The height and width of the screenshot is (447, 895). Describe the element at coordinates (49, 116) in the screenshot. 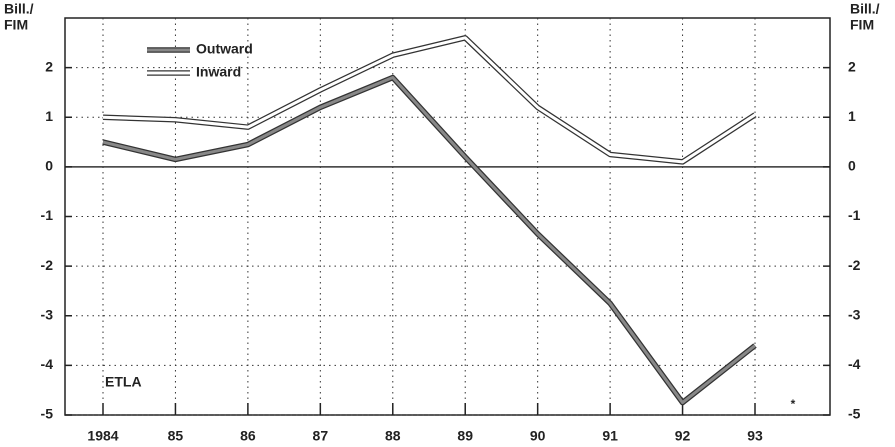

I see `y-tick-label: 1` at that location.